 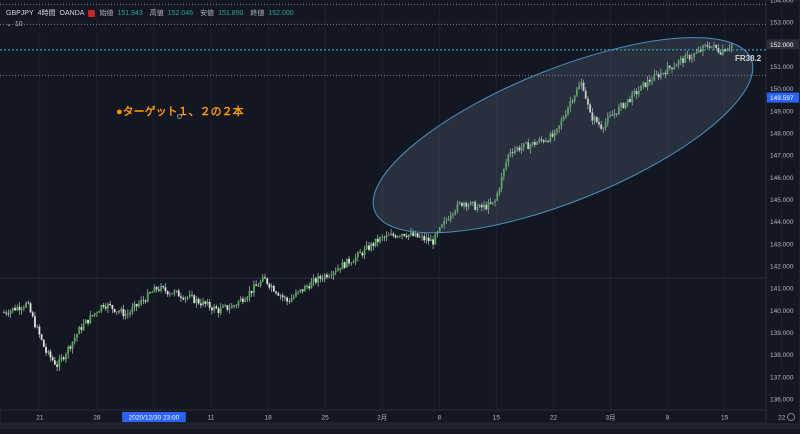 What do you see at coordinates (20, 13) in the screenshot?
I see `symbol-name: GBPJPY` at bounding box center [20, 13].